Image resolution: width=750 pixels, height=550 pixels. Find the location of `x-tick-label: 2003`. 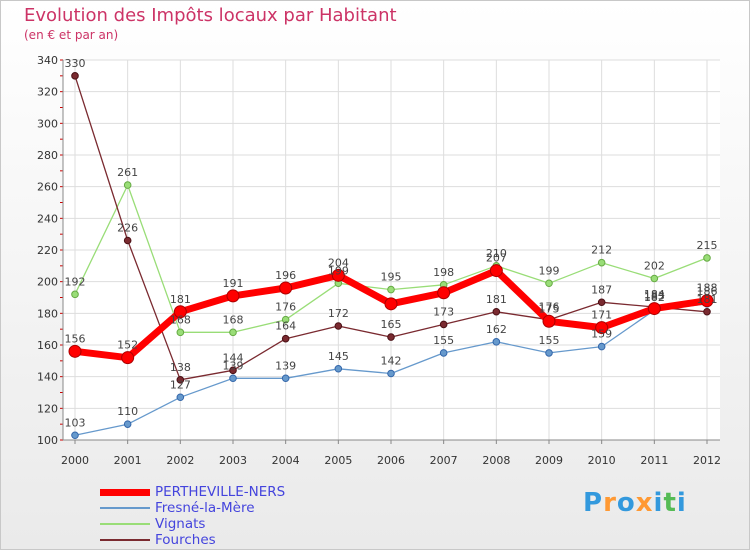

x-tick-label: 2003 is located at coordinates (233, 460).